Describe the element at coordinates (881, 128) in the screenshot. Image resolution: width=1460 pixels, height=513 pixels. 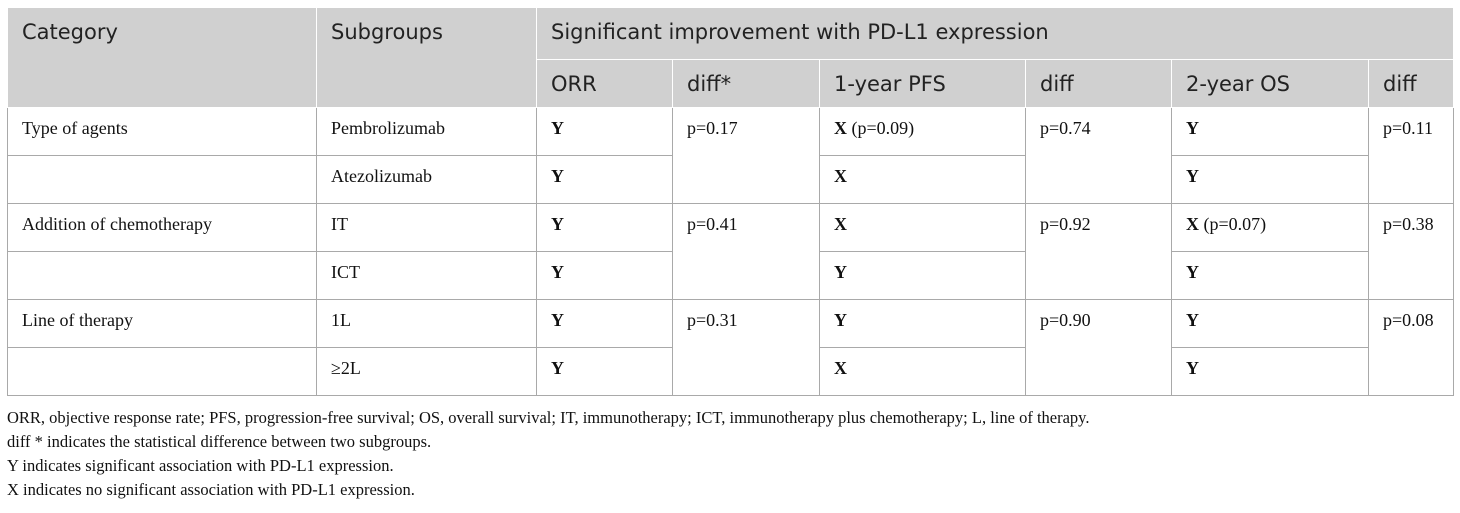
I see `pfs-cell-note: (p=0.09)` at that location.